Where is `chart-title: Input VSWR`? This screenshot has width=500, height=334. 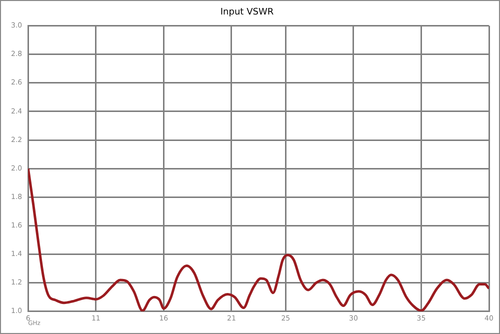 chart-title: Input VSWR is located at coordinates (247, 13).